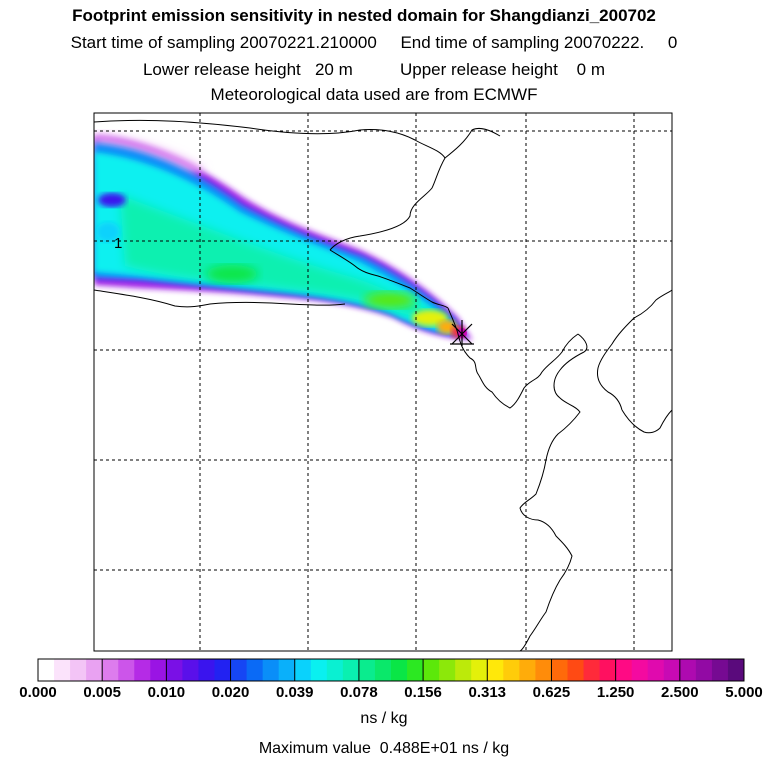 Image resolution: width=768 pixels, height=768 pixels. What do you see at coordinates (430, 318) in the screenshot?
I see `plume-core-yellow` at bounding box center [430, 318].